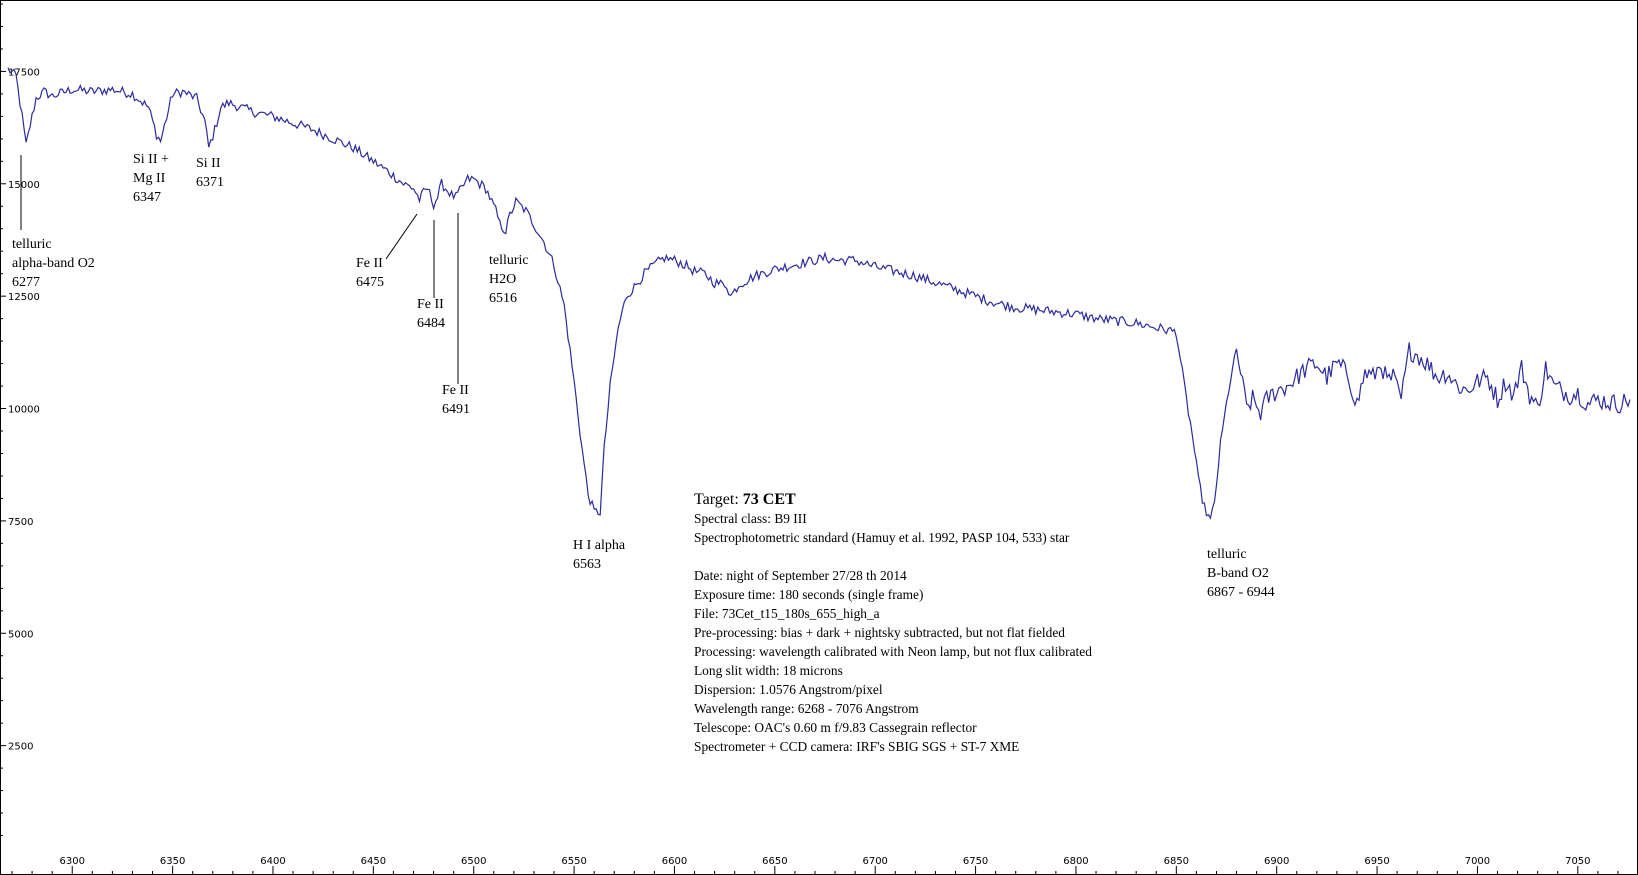 The image size is (1638, 875). I want to click on annotation-6867-6944: telluric B-band O2 6867 - 6944, so click(1241, 573).